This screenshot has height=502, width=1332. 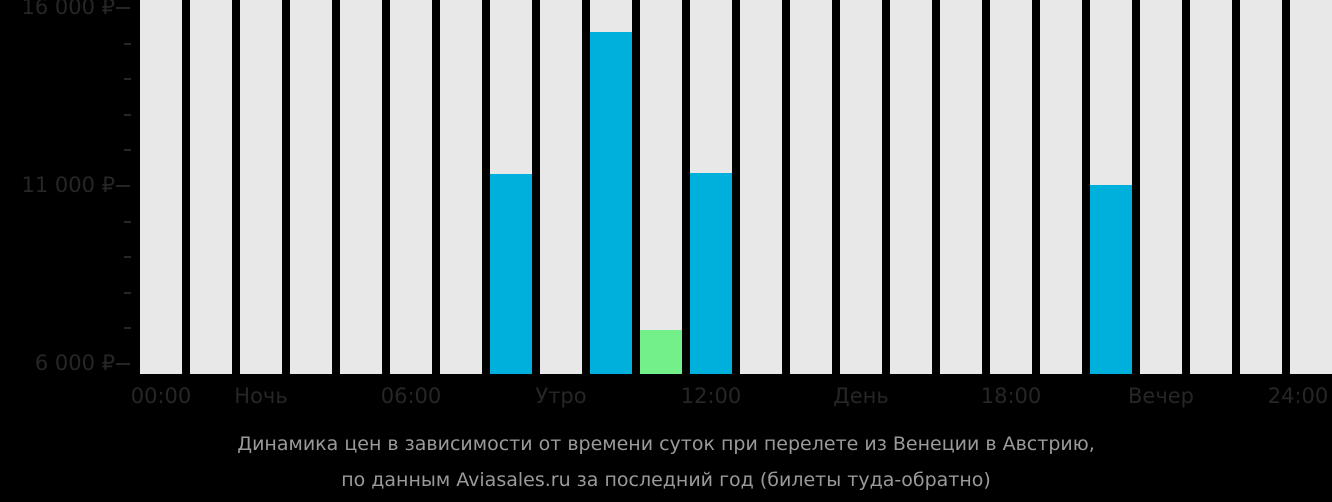 I want to click on y-axis-label: 11 000 ₽, so click(x=68, y=185).